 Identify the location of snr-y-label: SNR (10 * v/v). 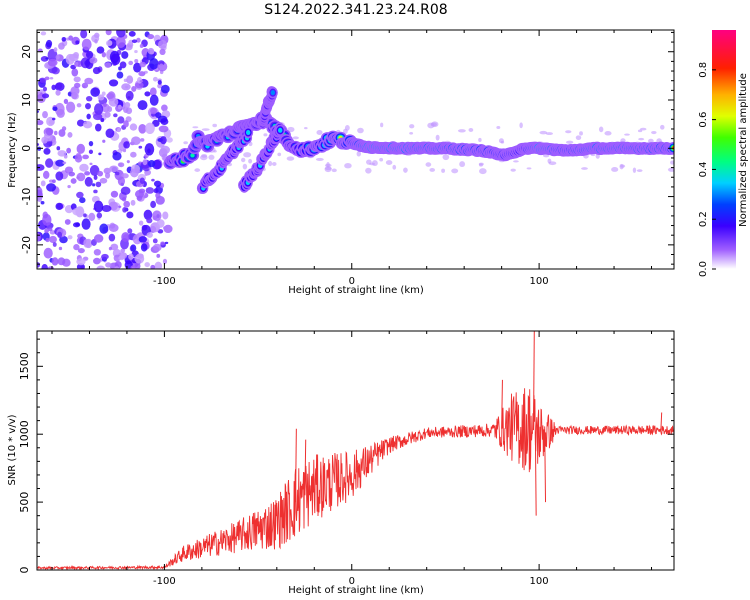
(12, 449).